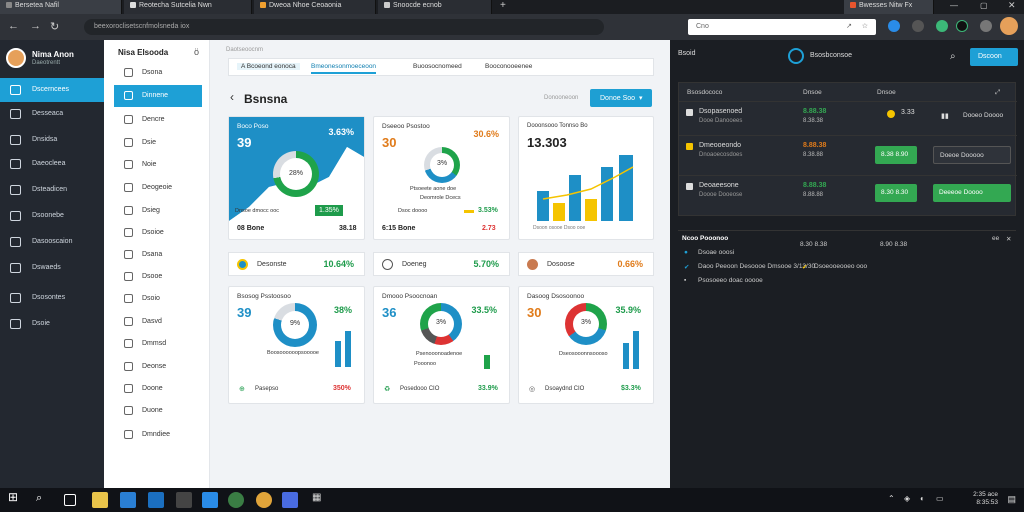 The width and height of the screenshot is (1024, 512). Describe the element at coordinates (996, 238) in the screenshot. I see `section-control: ee` at that location.